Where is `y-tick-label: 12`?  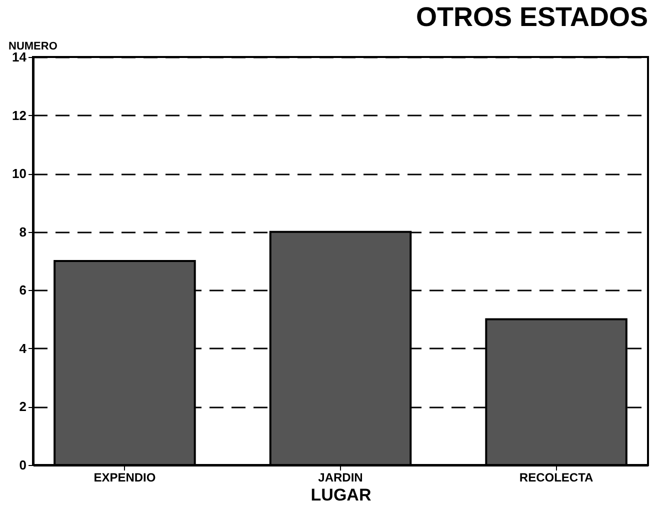
y-tick-label: 12 is located at coordinates (19, 115).